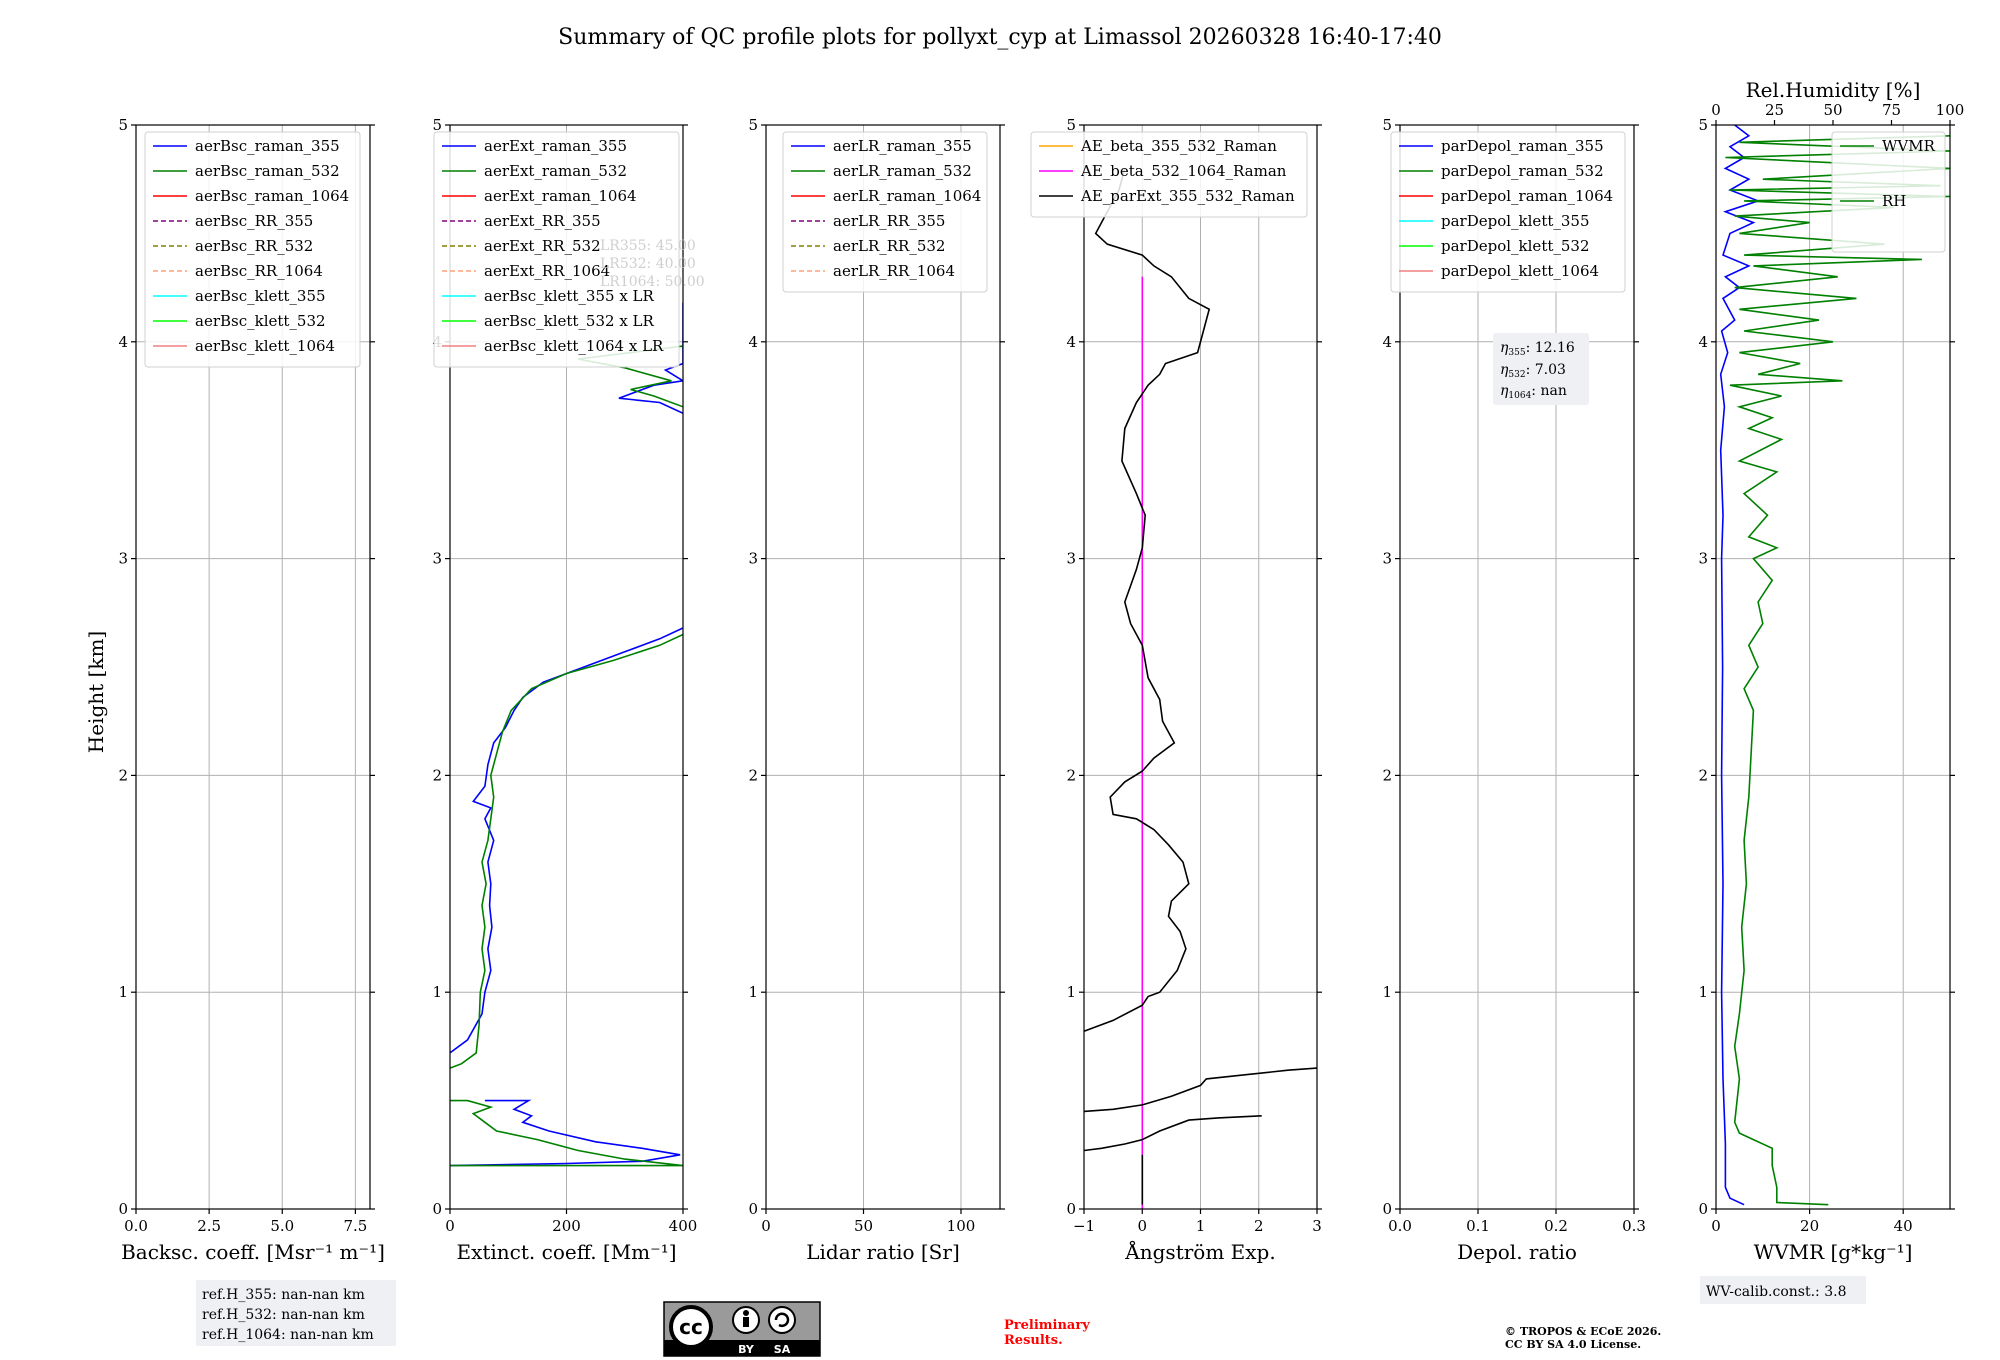 Image resolution: width=2000 pixels, height=1360 pixels. I want to click on x-tick-label: 0.1, so click(1478, 1226).